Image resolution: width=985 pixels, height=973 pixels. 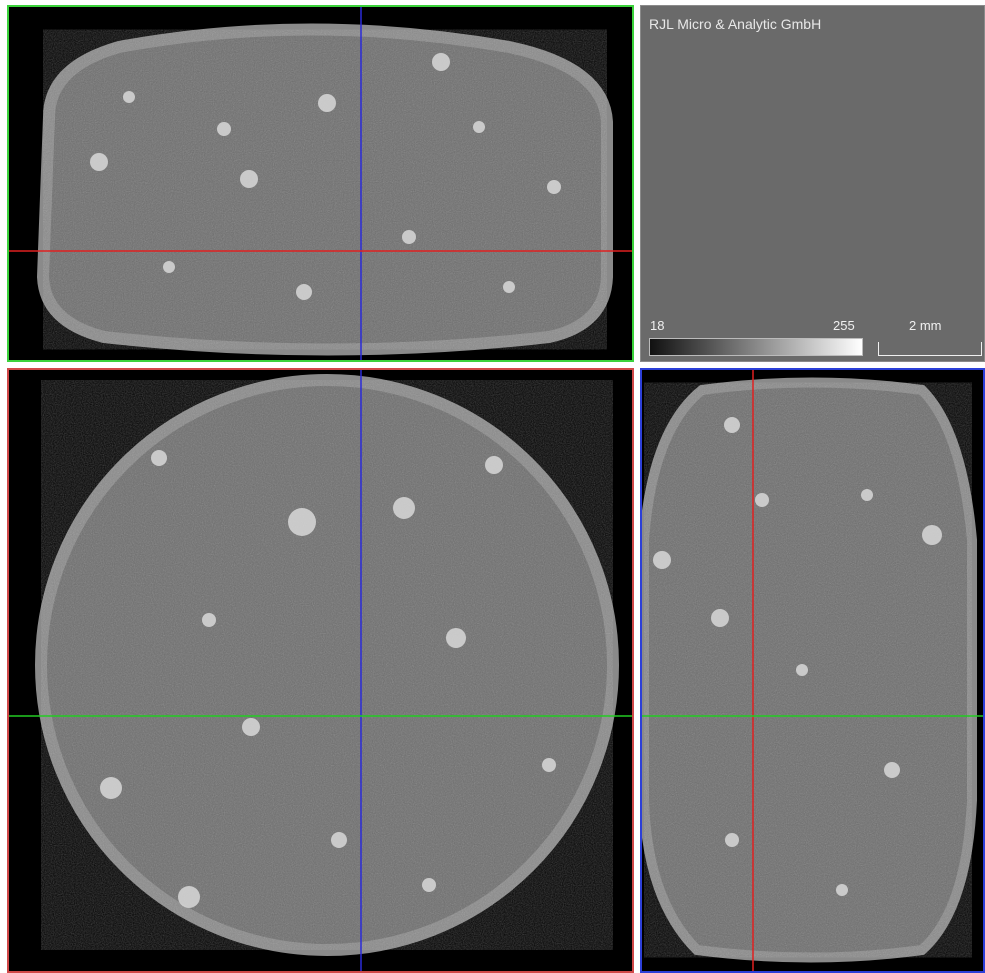 What do you see at coordinates (844, 325) in the screenshot?
I see `colorbar-max-label: 255` at bounding box center [844, 325].